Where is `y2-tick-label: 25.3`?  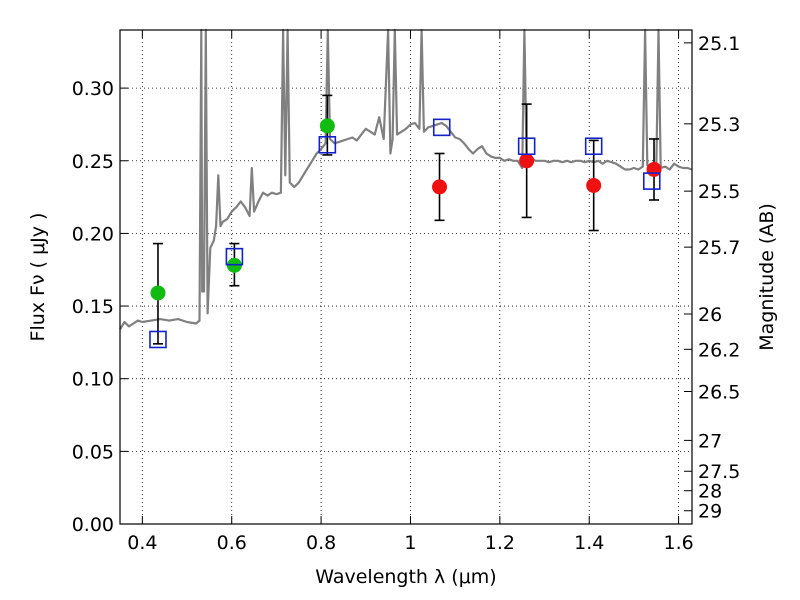 y2-tick-label: 25.3 is located at coordinates (719, 125).